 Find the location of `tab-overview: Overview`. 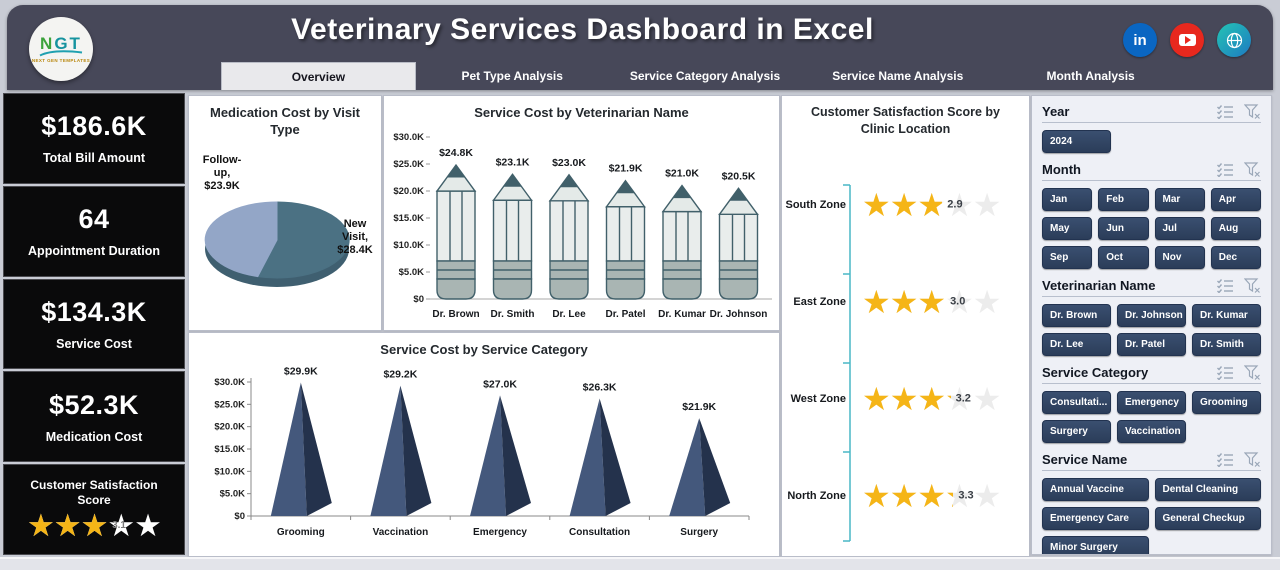

tab-overview: Overview is located at coordinates (318, 76).